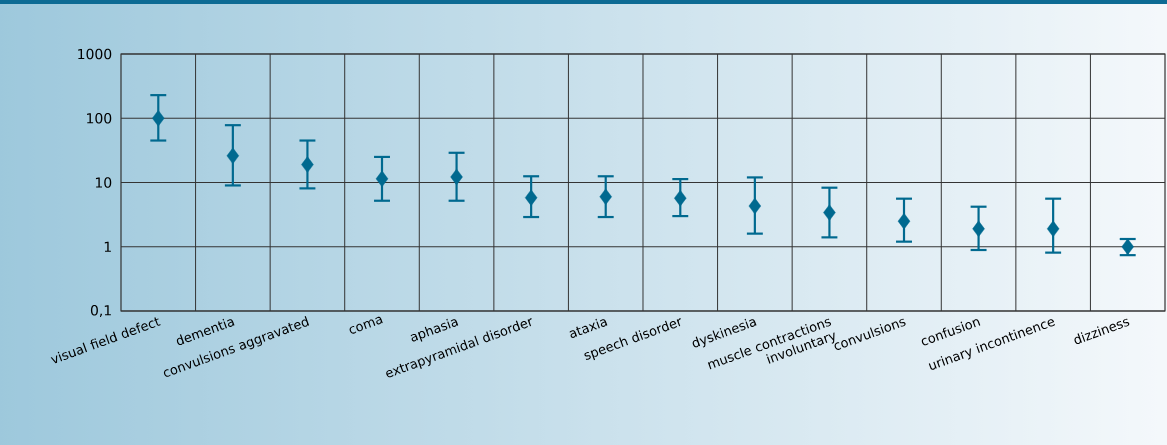 This screenshot has height=445, width=1167. What do you see at coordinates (95, 54) in the screenshot?
I see `y-tick-label: 1000` at bounding box center [95, 54].